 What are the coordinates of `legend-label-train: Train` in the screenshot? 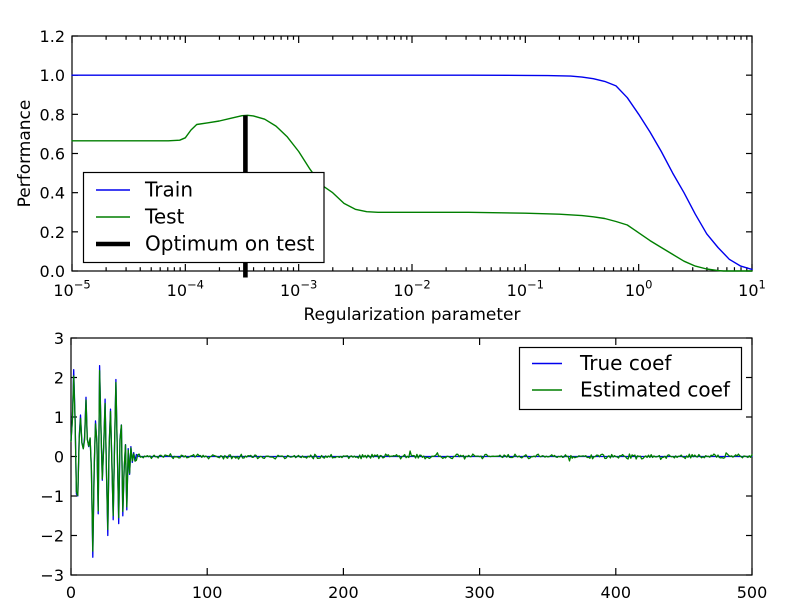 It's located at (168, 190).